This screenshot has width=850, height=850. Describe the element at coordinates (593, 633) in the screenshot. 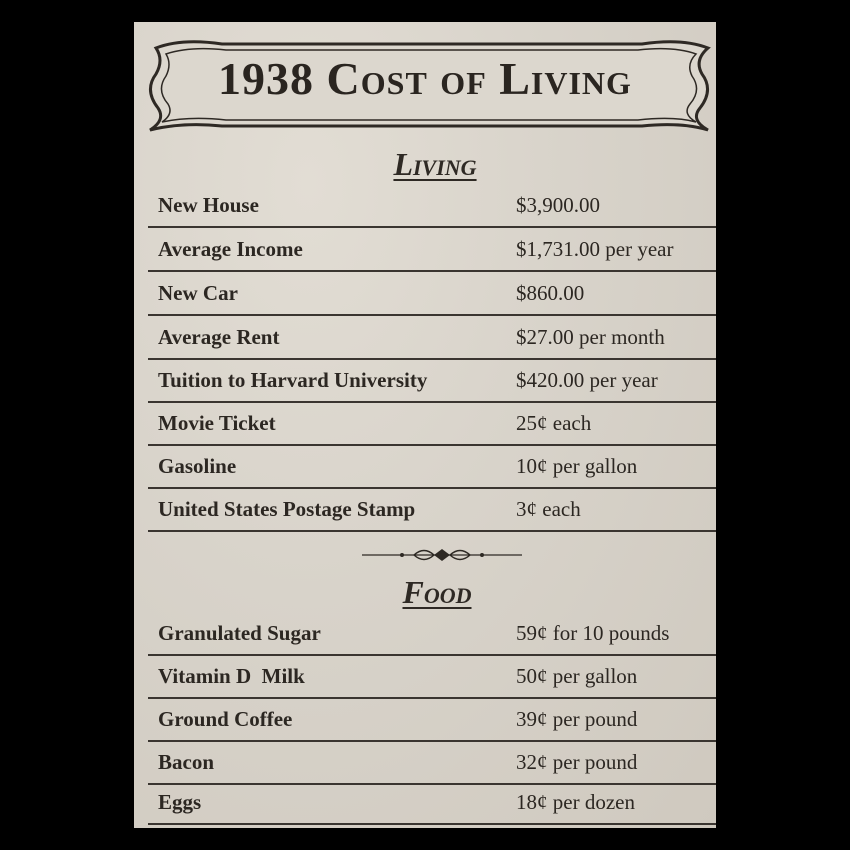

I see `item-price: 59¢ for 10 pounds` at that location.